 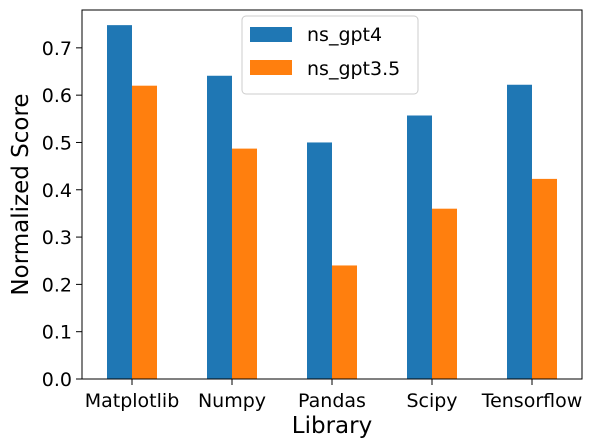 What do you see at coordinates (532, 401) in the screenshot?
I see `x-tick-label: Tensorflow` at bounding box center [532, 401].